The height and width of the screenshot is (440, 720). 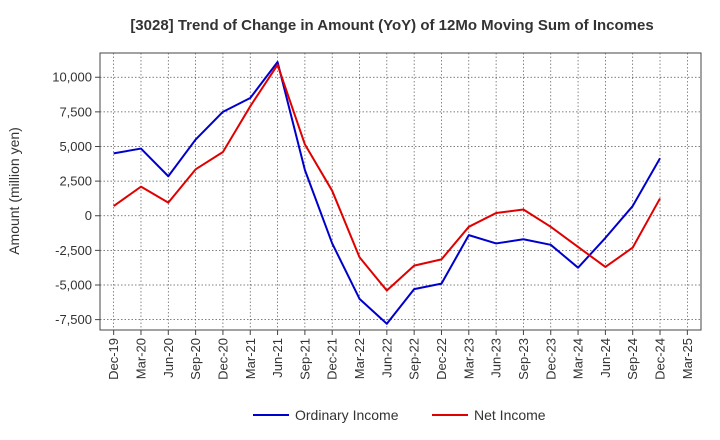 I want to click on legend-label: Net Income, so click(x=510, y=415).